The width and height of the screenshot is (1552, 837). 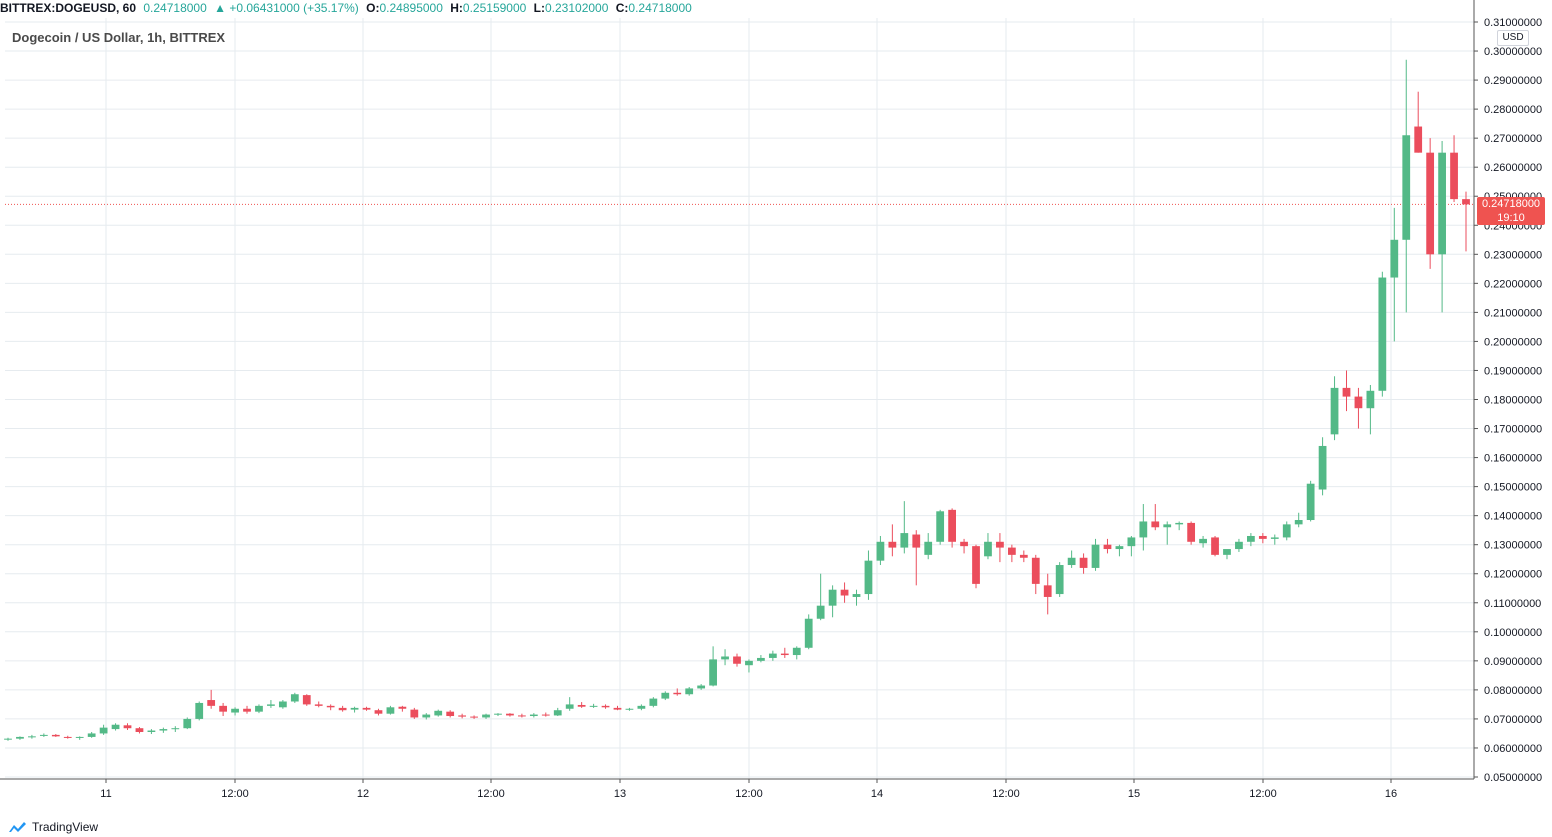 What do you see at coordinates (1134, 794) in the screenshot?
I see `x-tick-label: 15` at bounding box center [1134, 794].